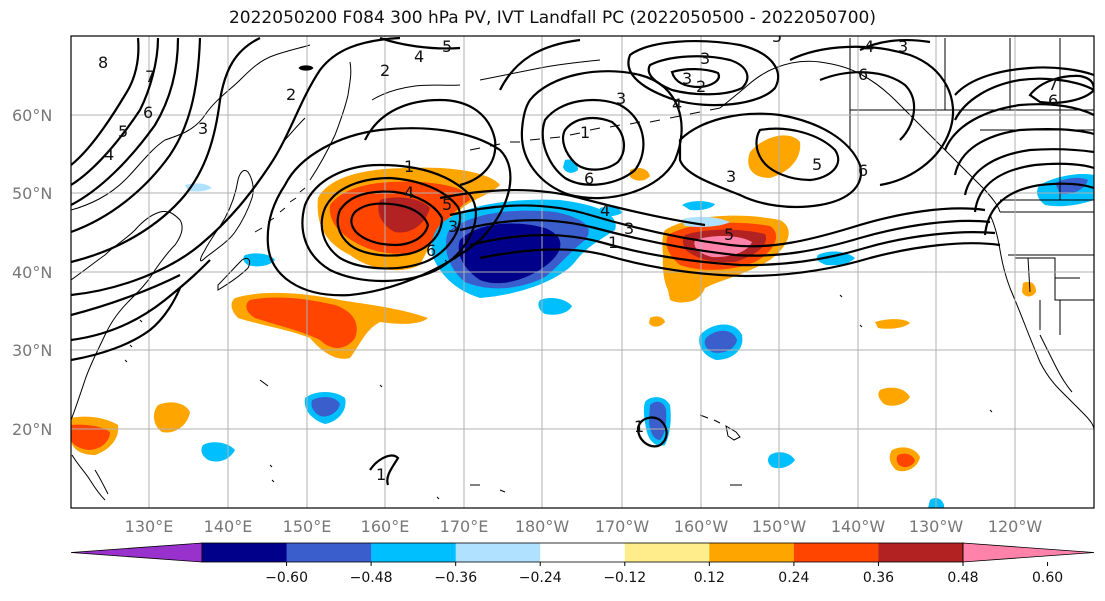 Image resolution: width=1105 pixels, height=601 pixels. Describe the element at coordinates (307, 526) in the screenshot. I see `lon-label: 150°E` at that location.